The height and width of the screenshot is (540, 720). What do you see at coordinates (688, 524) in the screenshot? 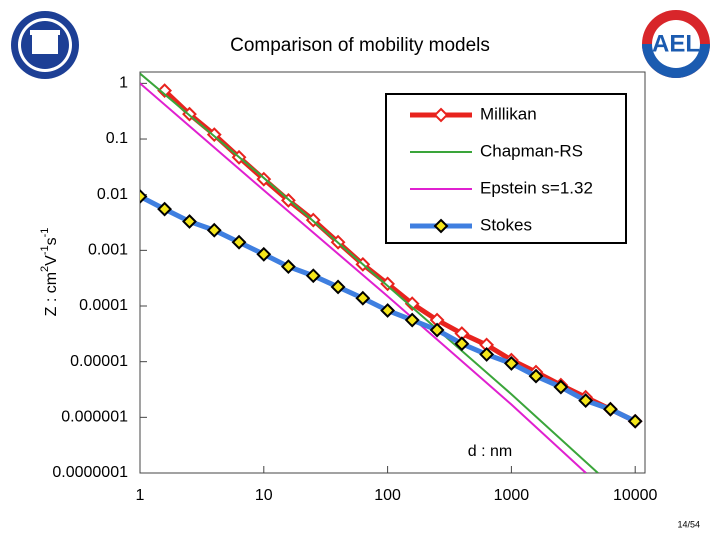
I see `page-number: 14/54` at bounding box center [688, 524].